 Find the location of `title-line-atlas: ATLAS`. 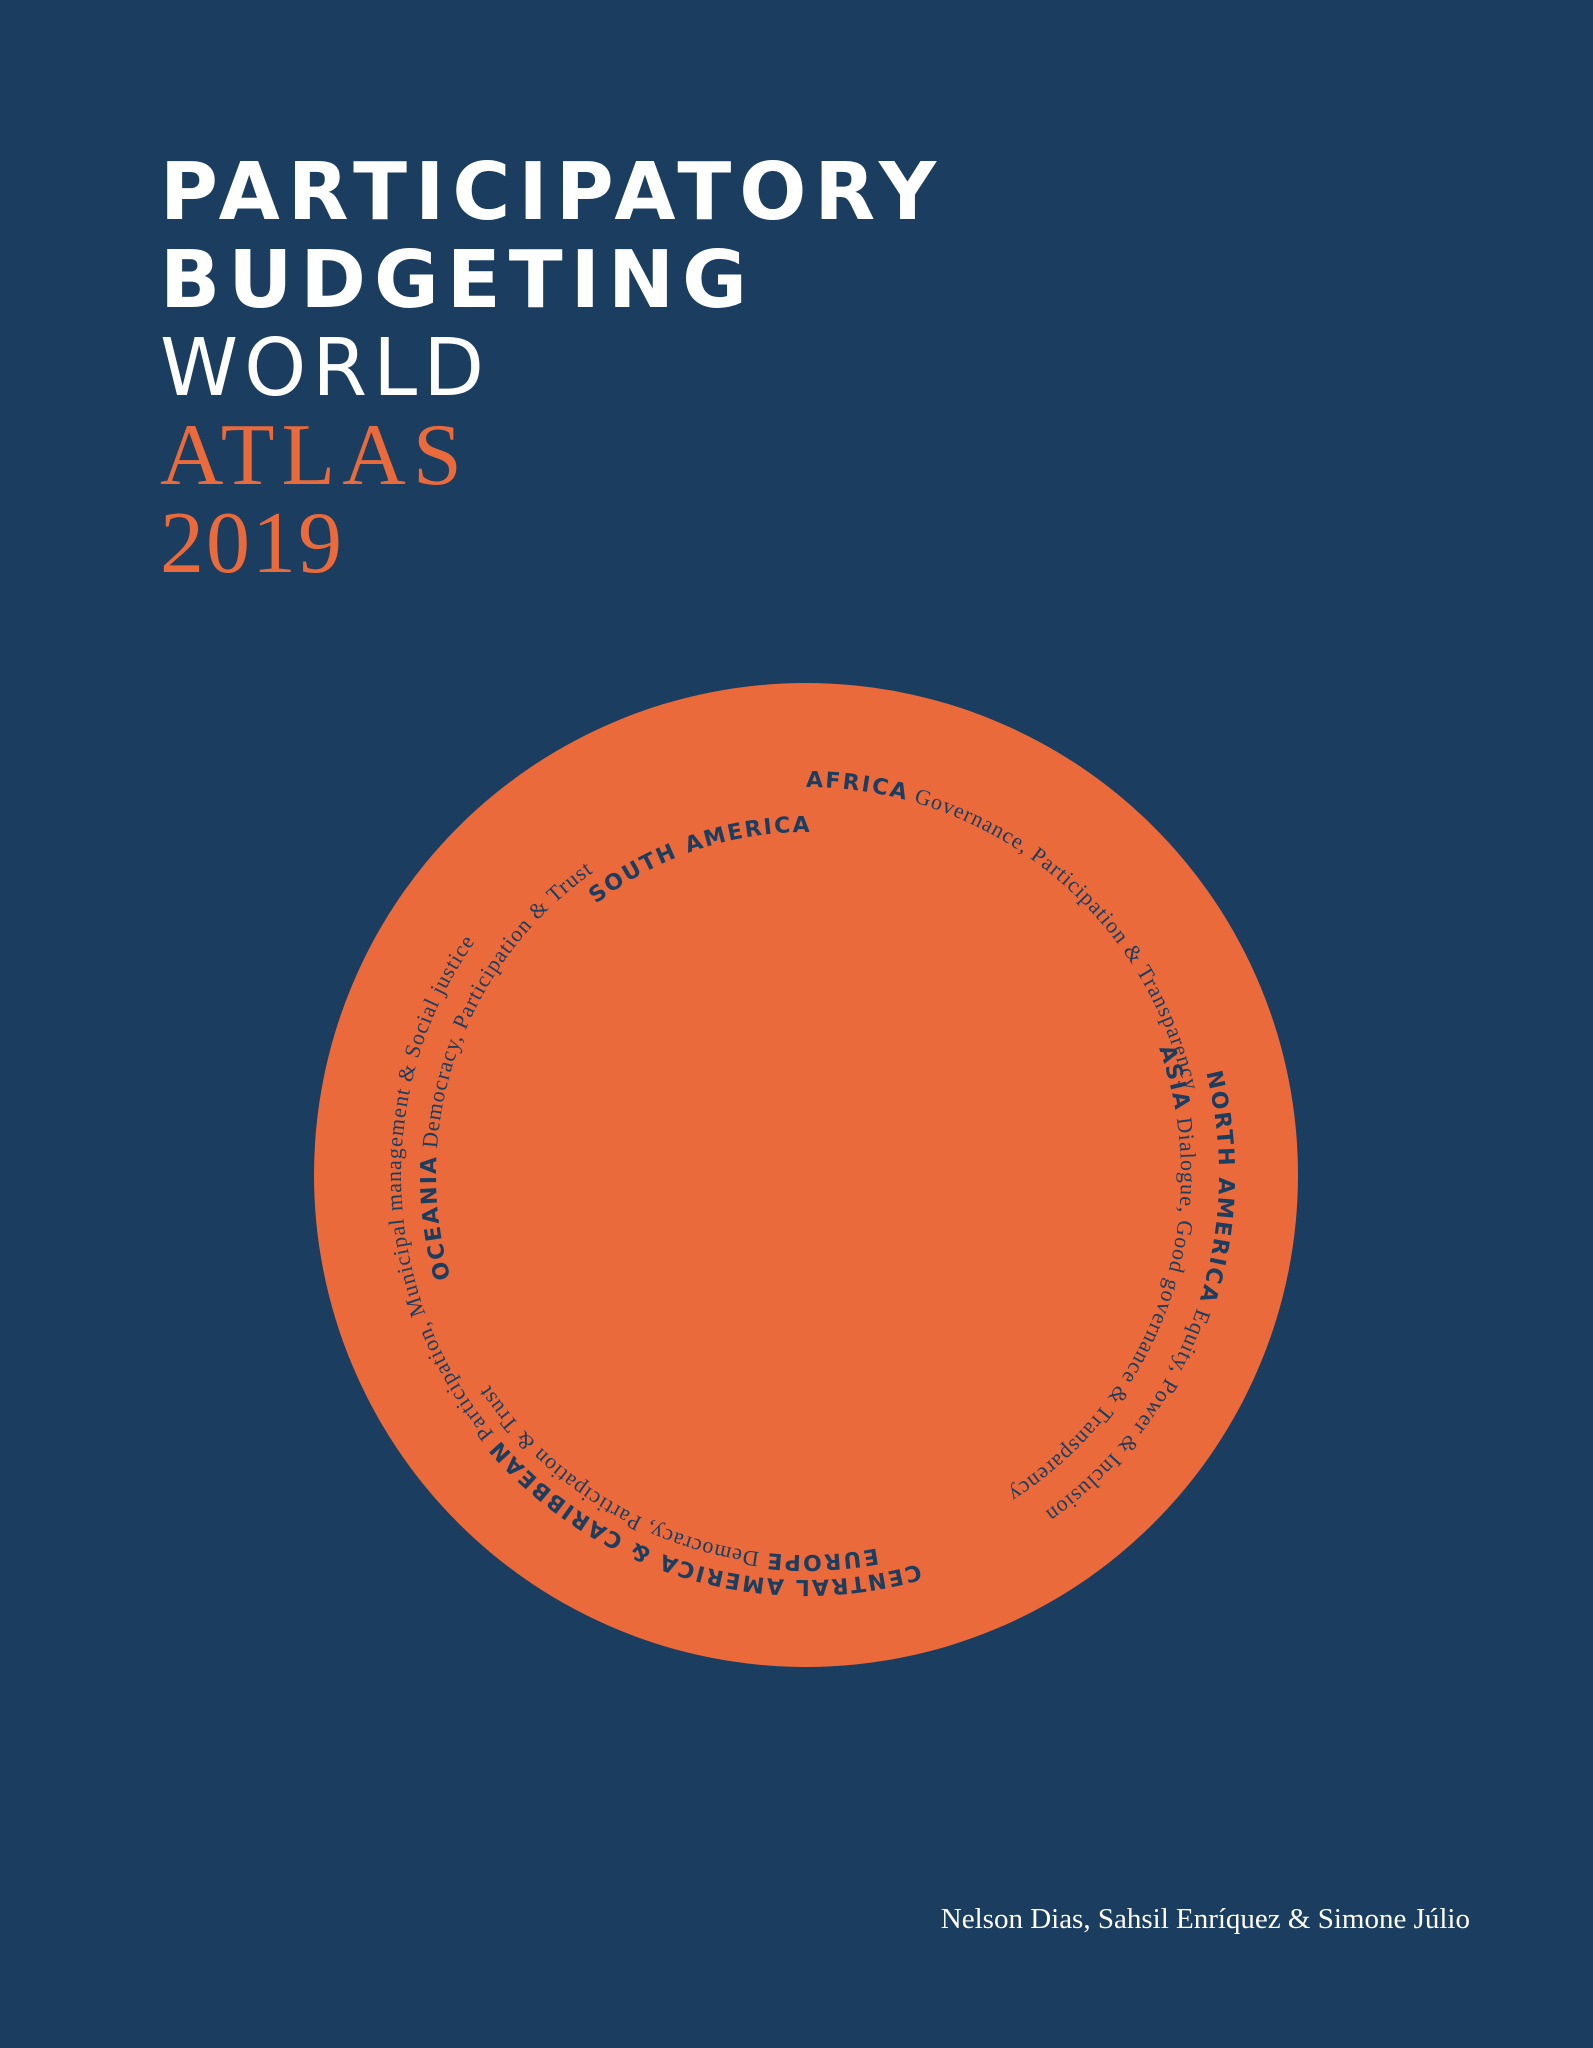

title-line-atlas: ATLAS is located at coordinates (314, 455).